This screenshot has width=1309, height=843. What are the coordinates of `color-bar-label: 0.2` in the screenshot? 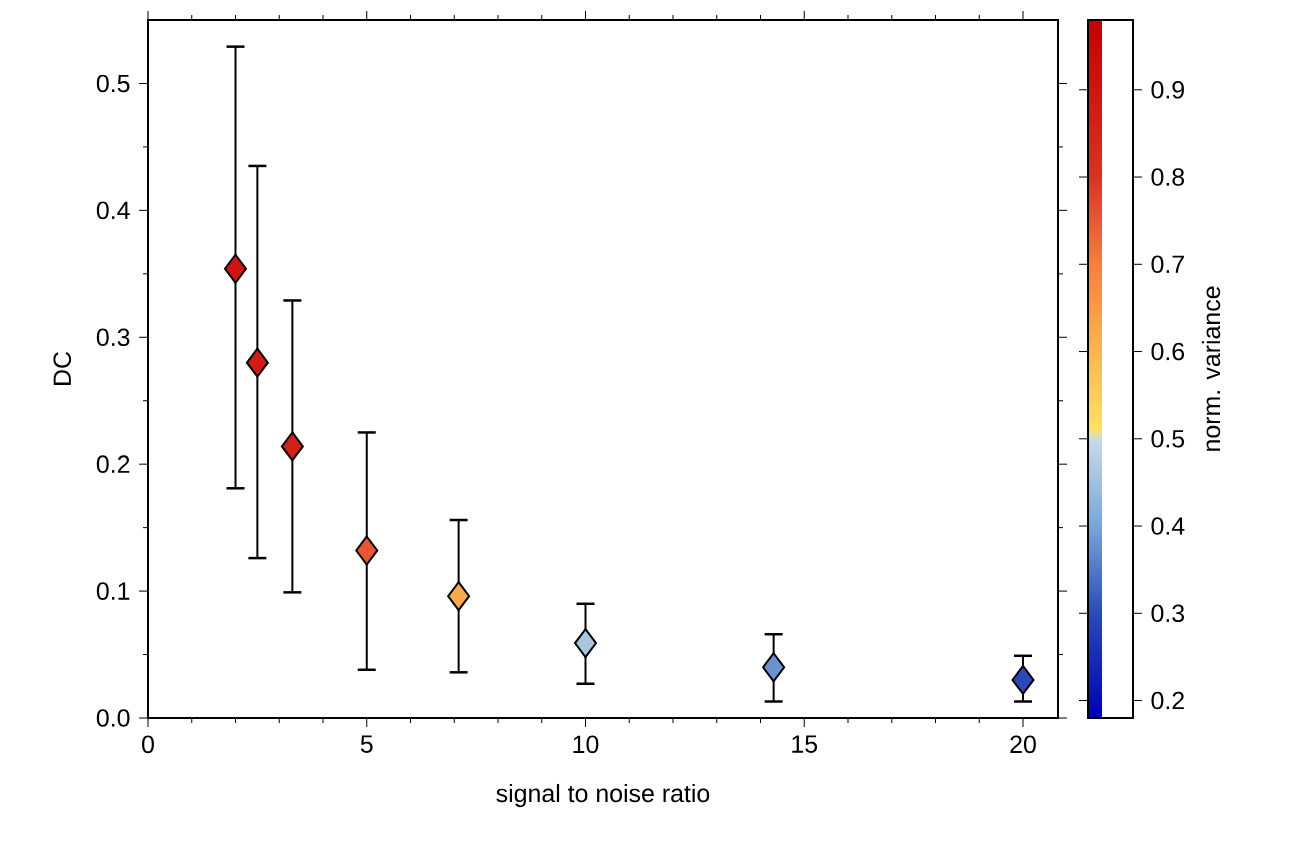 It's located at (1167, 700).